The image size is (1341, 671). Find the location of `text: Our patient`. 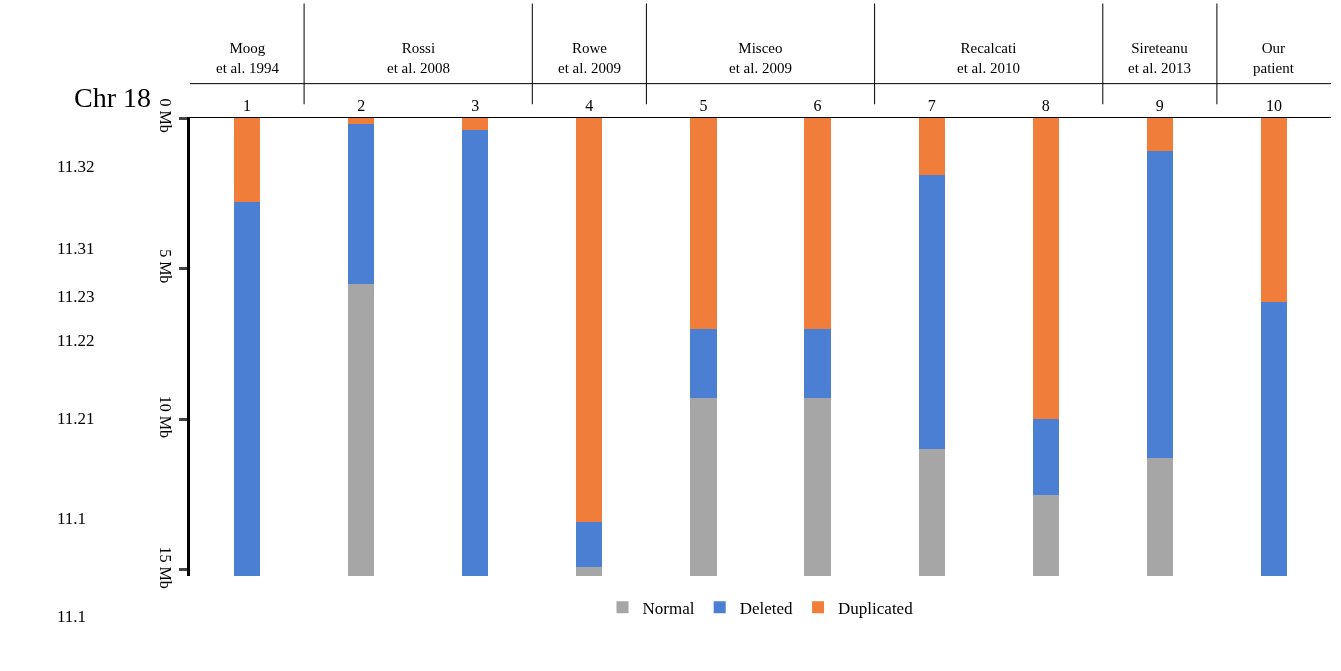

text: Our patient is located at coordinates (1274, 58).